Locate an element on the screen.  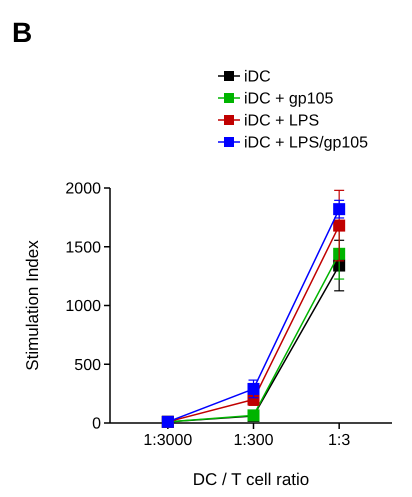
y-tick-label: 0 is located at coordinates (97, 424).